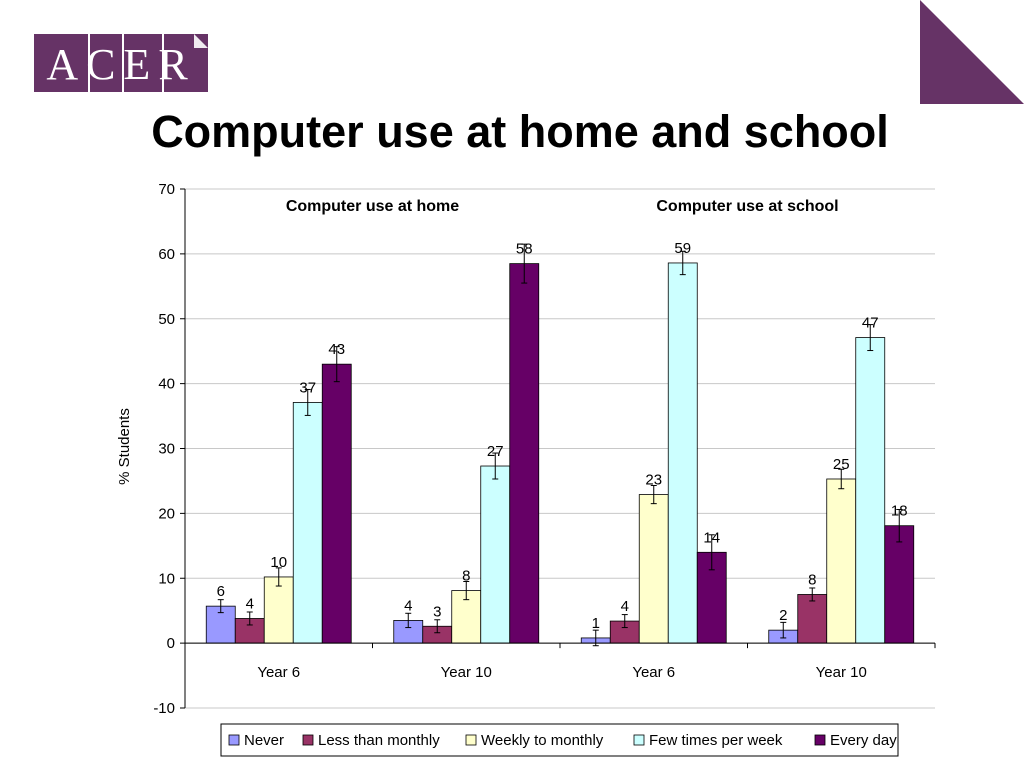  What do you see at coordinates (379, 740) in the screenshot?
I see `legend-label: Less than monthly` at bounding box center [379, 740].